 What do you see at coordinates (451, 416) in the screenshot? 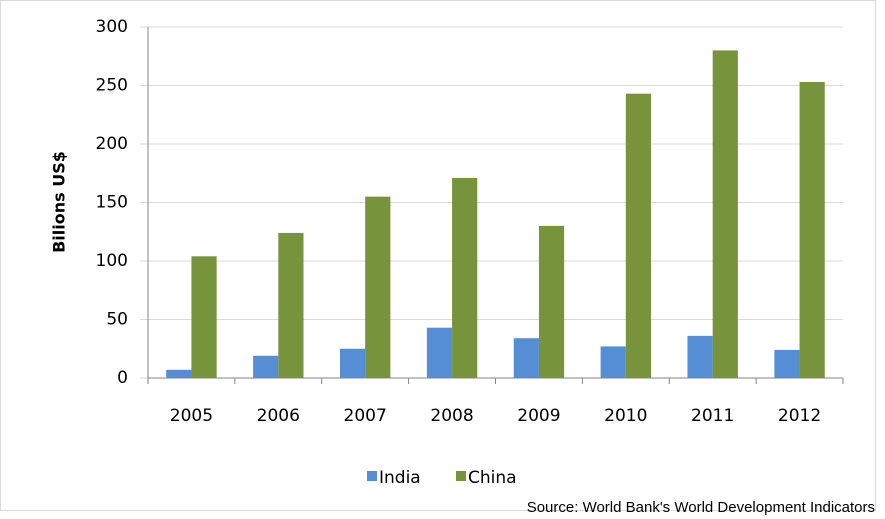
I see `x-tick-label: 2008` at bounding box center [451, 416].